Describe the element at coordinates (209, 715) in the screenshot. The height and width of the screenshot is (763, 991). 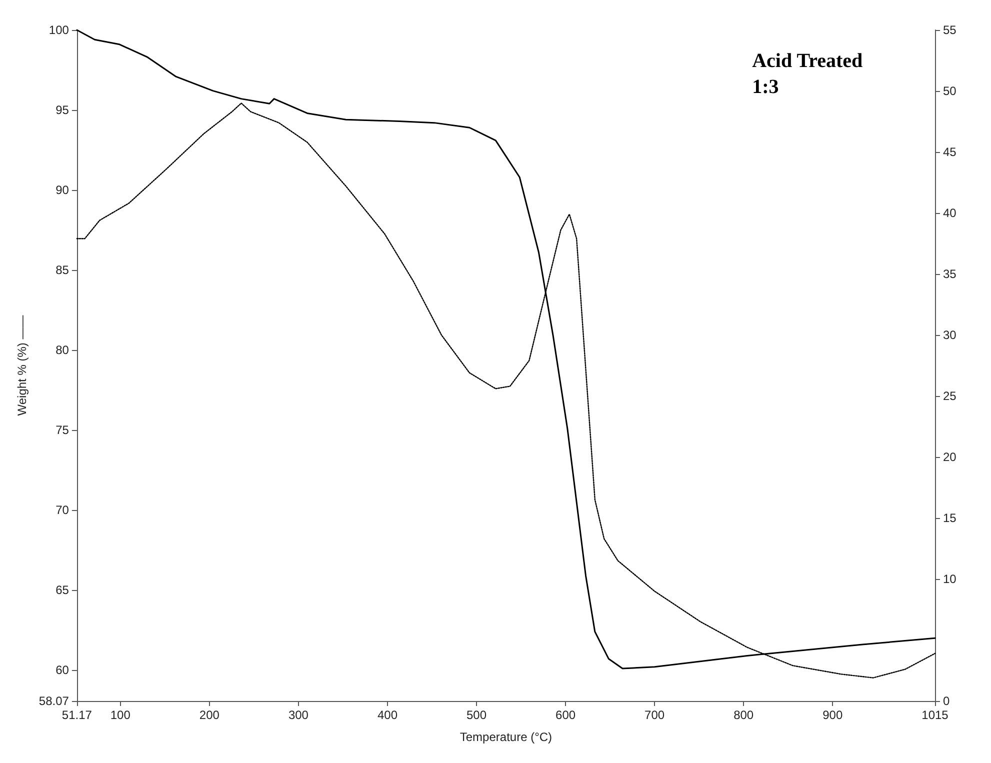
I see `x-tick-label: 200` at that location.